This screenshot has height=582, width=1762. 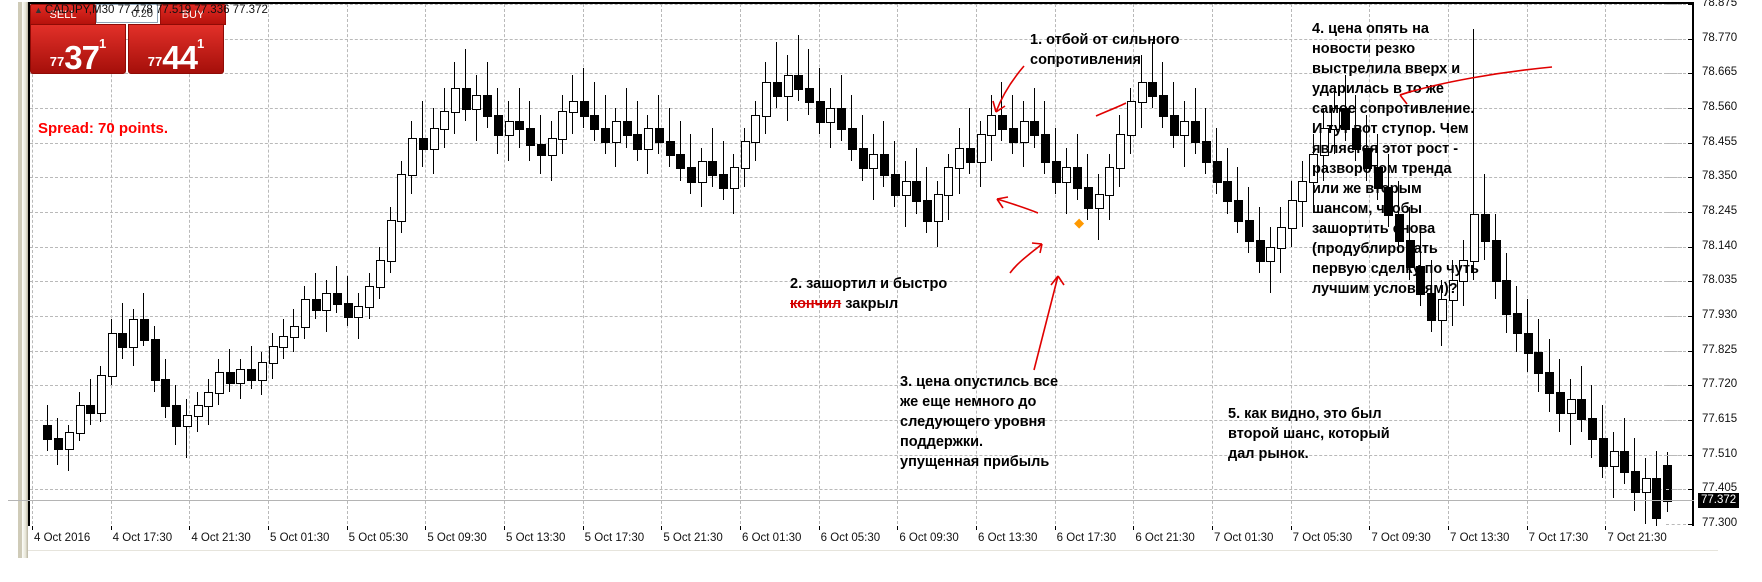 What do you see at coordinates (20, 280) in the screenshot?
I see `left-scrollbar-track` at bounding box center [20, 280].